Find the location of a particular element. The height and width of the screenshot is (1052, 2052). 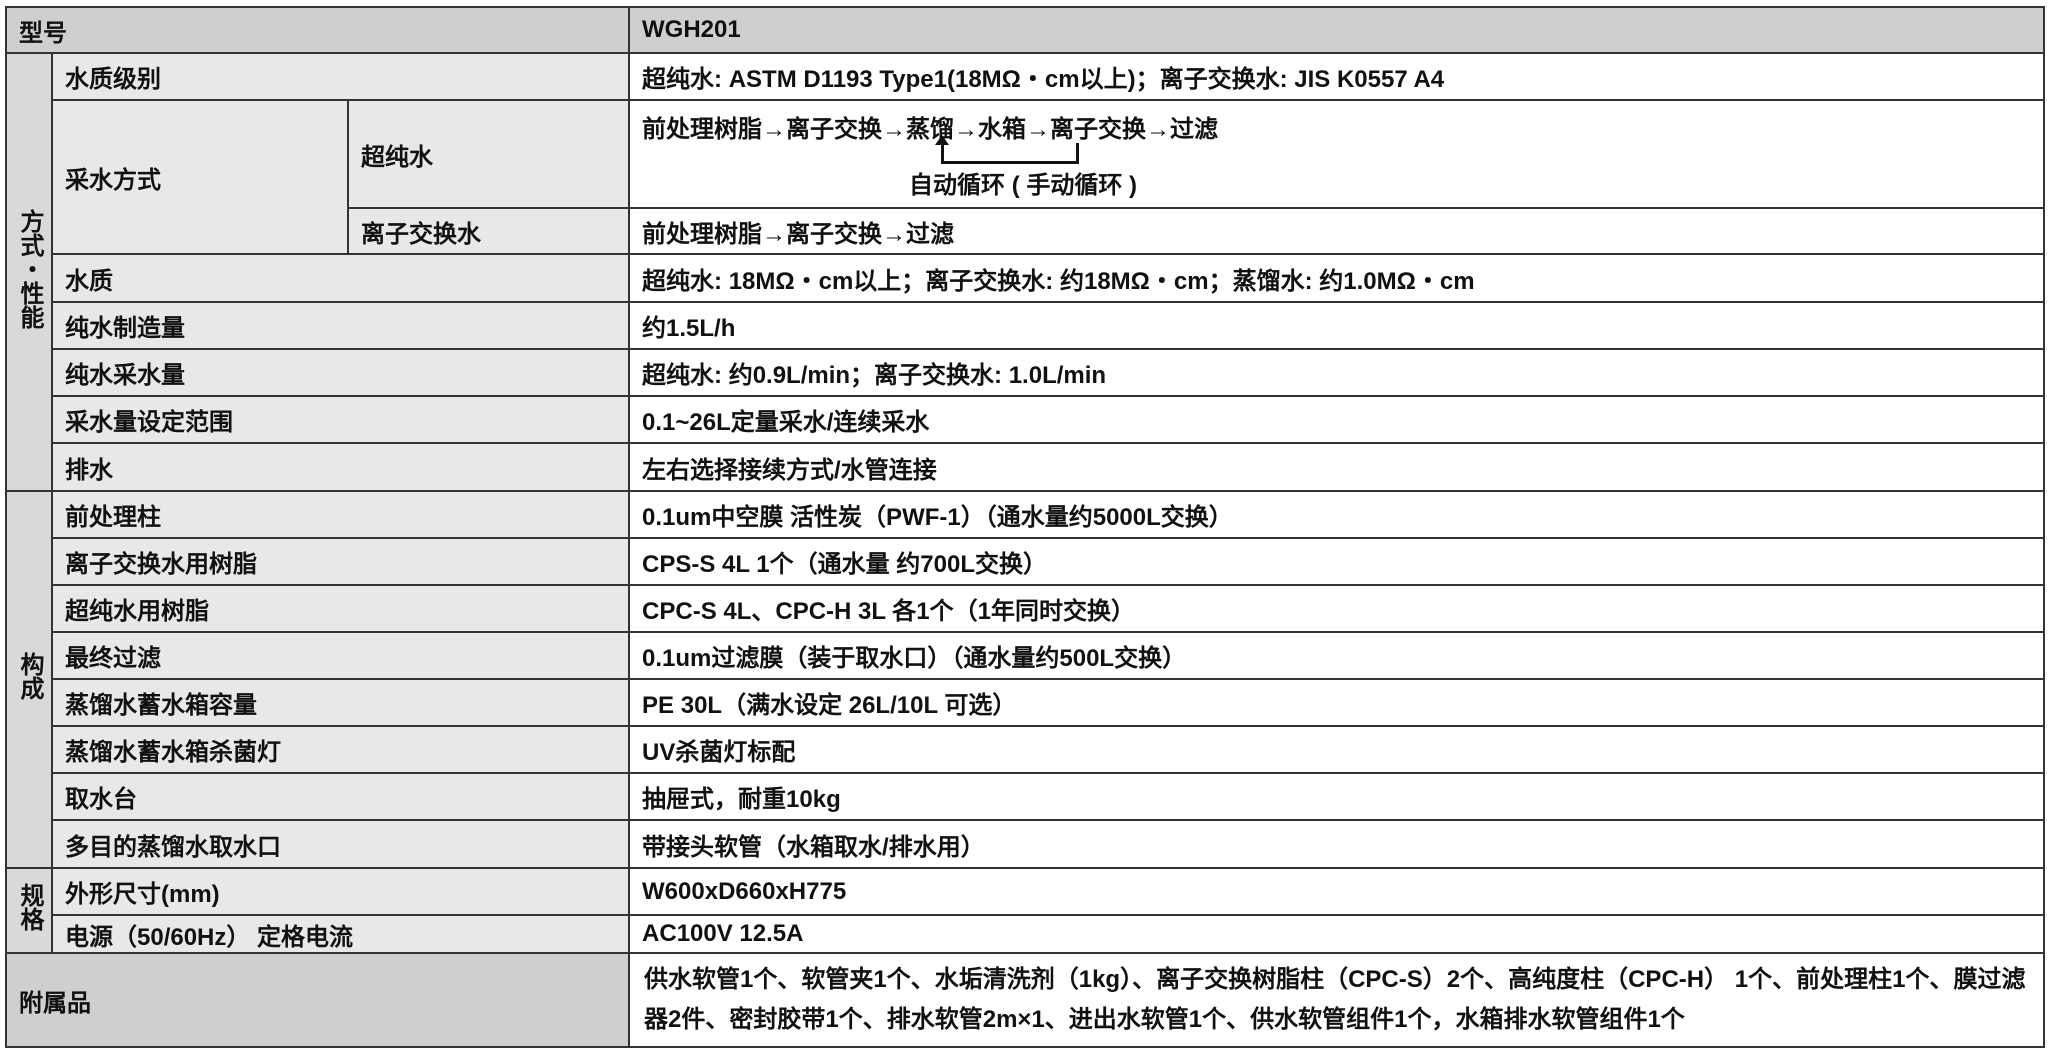

table-row: 电源（50/60Hz） 定格电流 AC100V 12.5A is located at coordinates (1025, 934).